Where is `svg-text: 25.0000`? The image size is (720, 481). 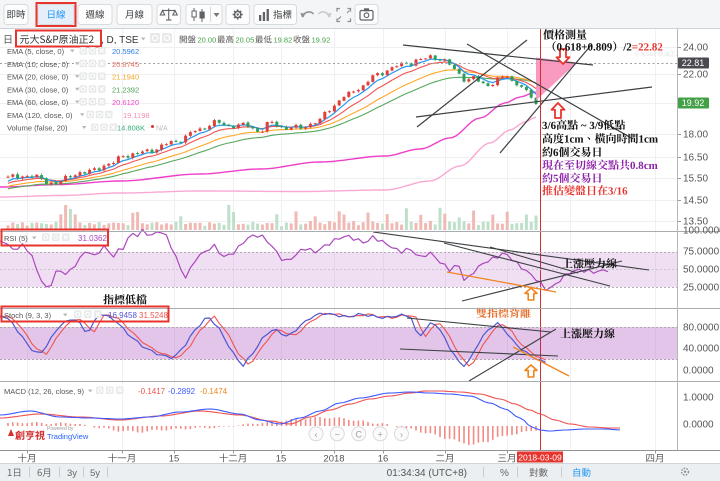
svg-text: 25.0000 is located at coordinates (701, 288).